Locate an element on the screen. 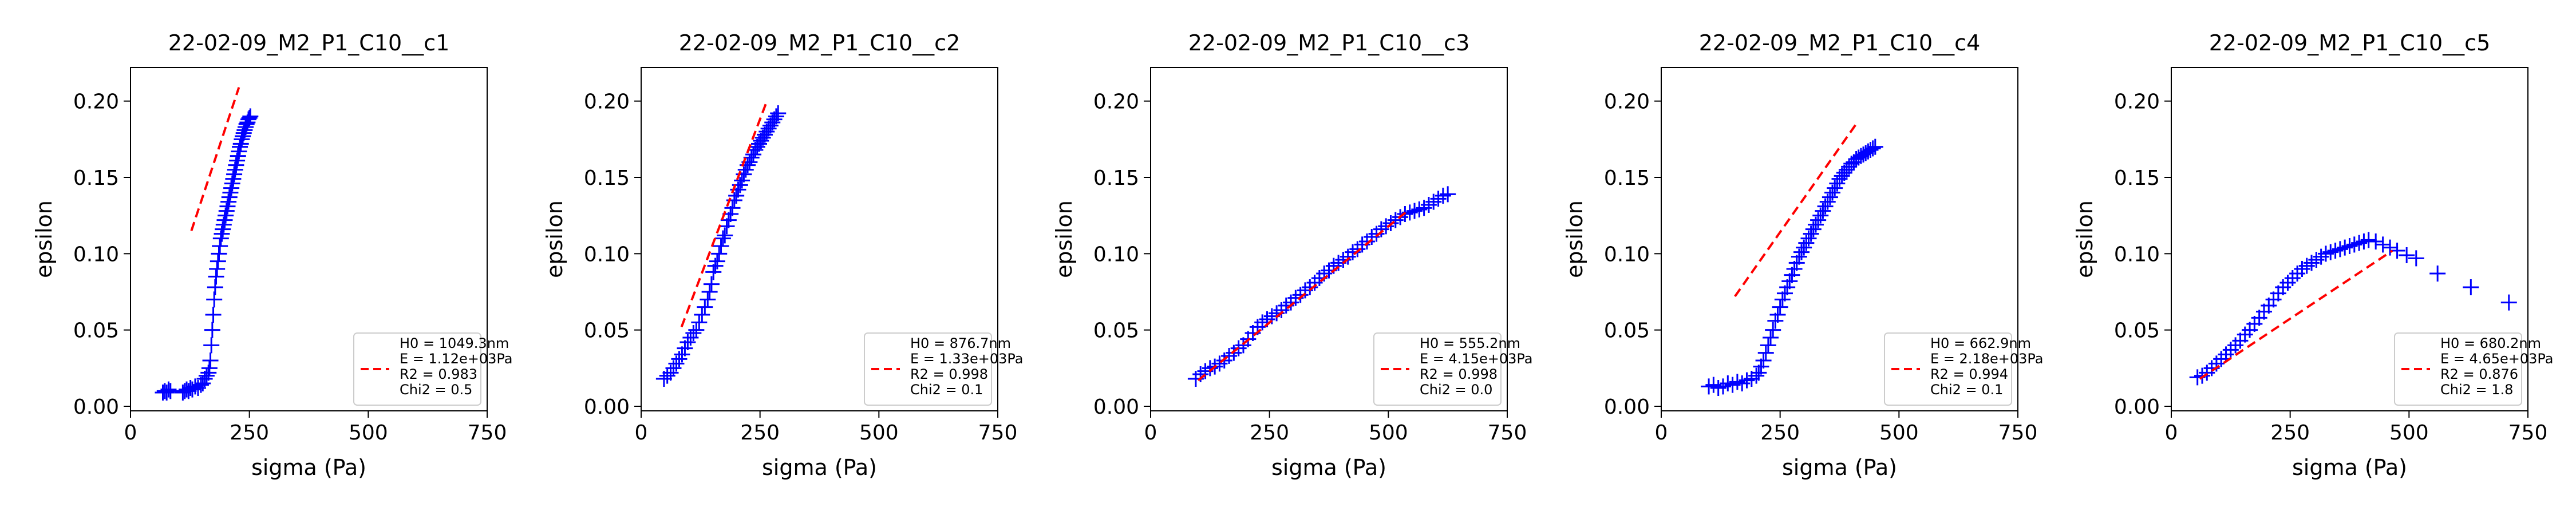 The image size is (2576, 515). x-tick-label: 500 is located at coordinates (2409, 433).